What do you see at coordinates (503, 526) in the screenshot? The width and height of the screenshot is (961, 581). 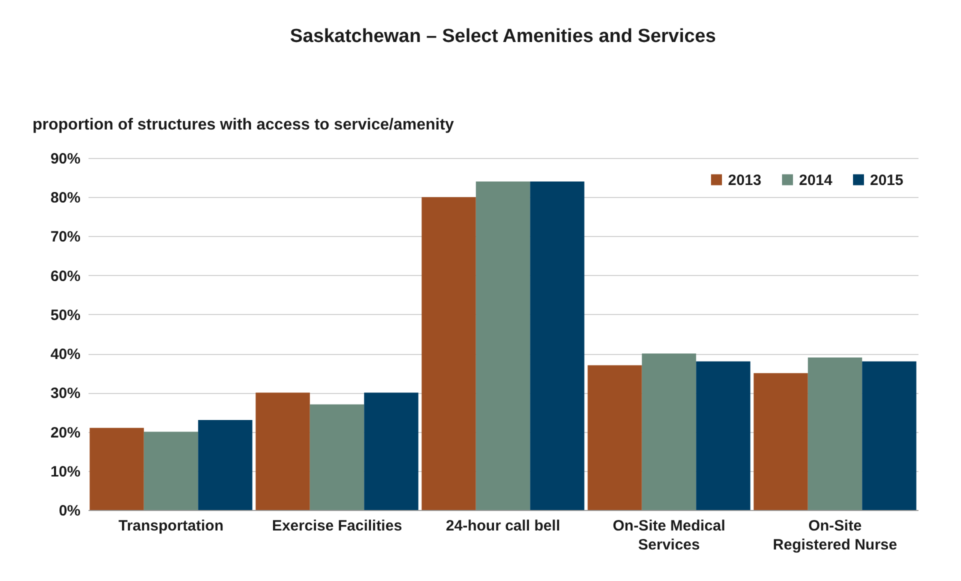 I see `x-tick-label: 24-hour call bell` at bounding box center [503, 526].